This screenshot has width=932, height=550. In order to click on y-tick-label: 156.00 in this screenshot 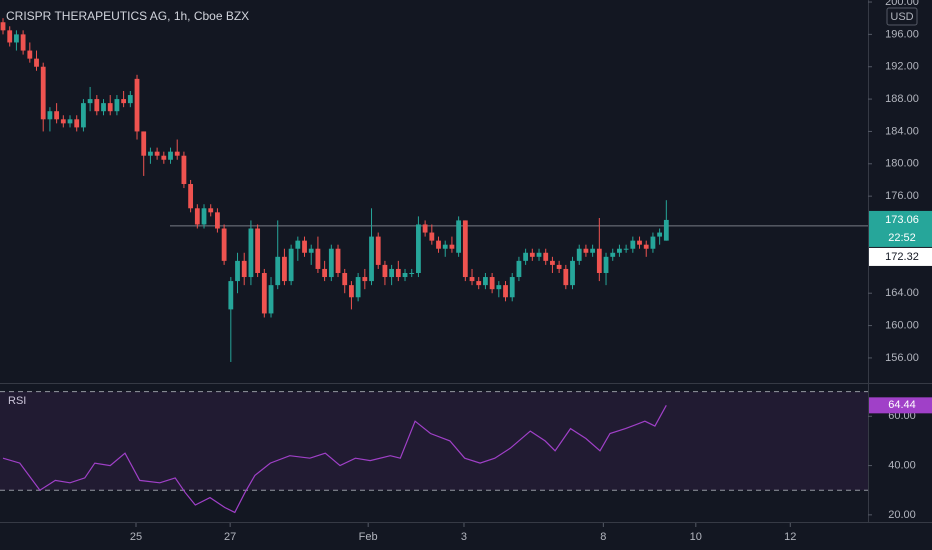, I will do `click(902, 358)`.